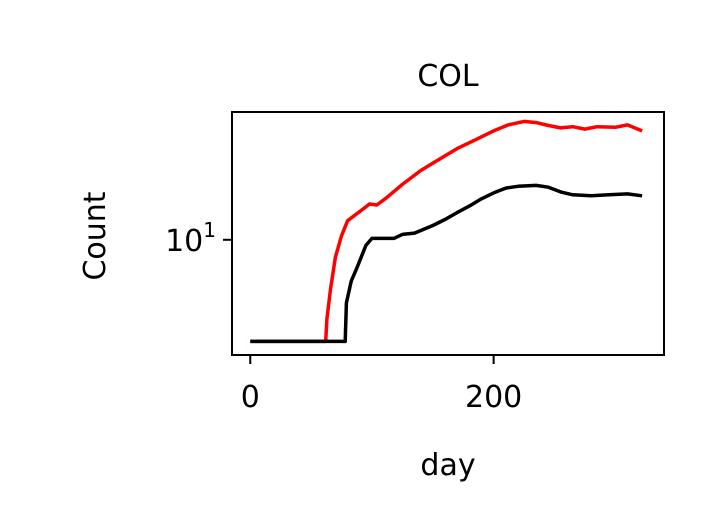  What do you see at coordinates (190, 238) in the screenshot?
I see `y-tick-label-0: 101` at bounding box center [190, 238].